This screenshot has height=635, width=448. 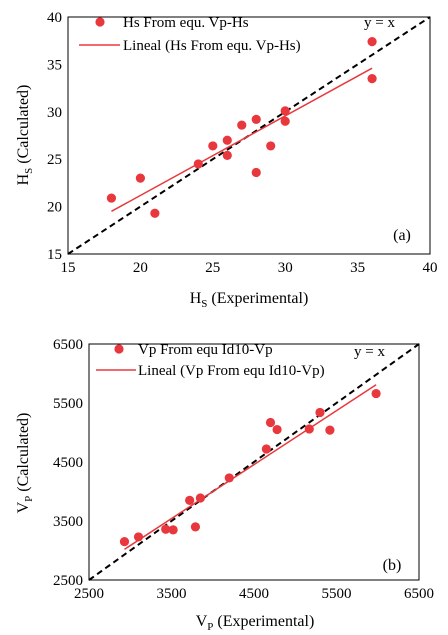 I want to click on x-tick-label: 6500, so click(x=419, y=594).